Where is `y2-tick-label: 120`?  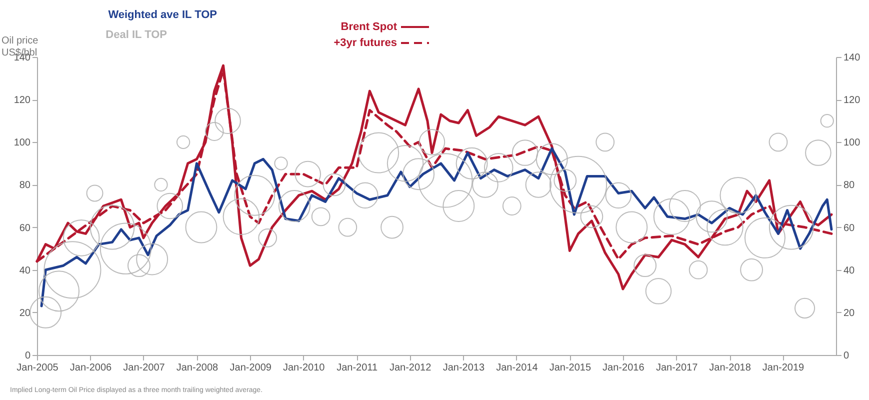 y2-tick-label: 120 is located at coordinates (852, 100).